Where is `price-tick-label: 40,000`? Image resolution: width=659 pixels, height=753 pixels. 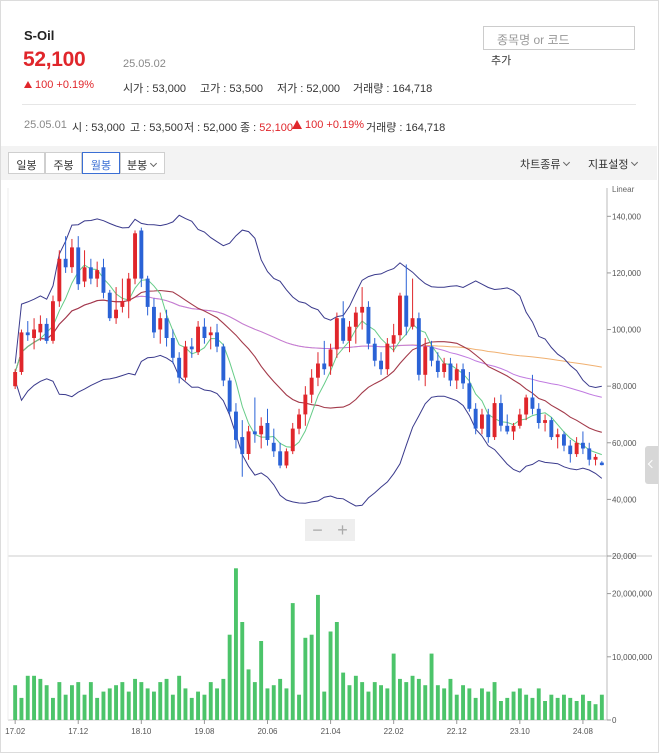
price-tick-label: 40,000 is located at coordinates (624, 499).